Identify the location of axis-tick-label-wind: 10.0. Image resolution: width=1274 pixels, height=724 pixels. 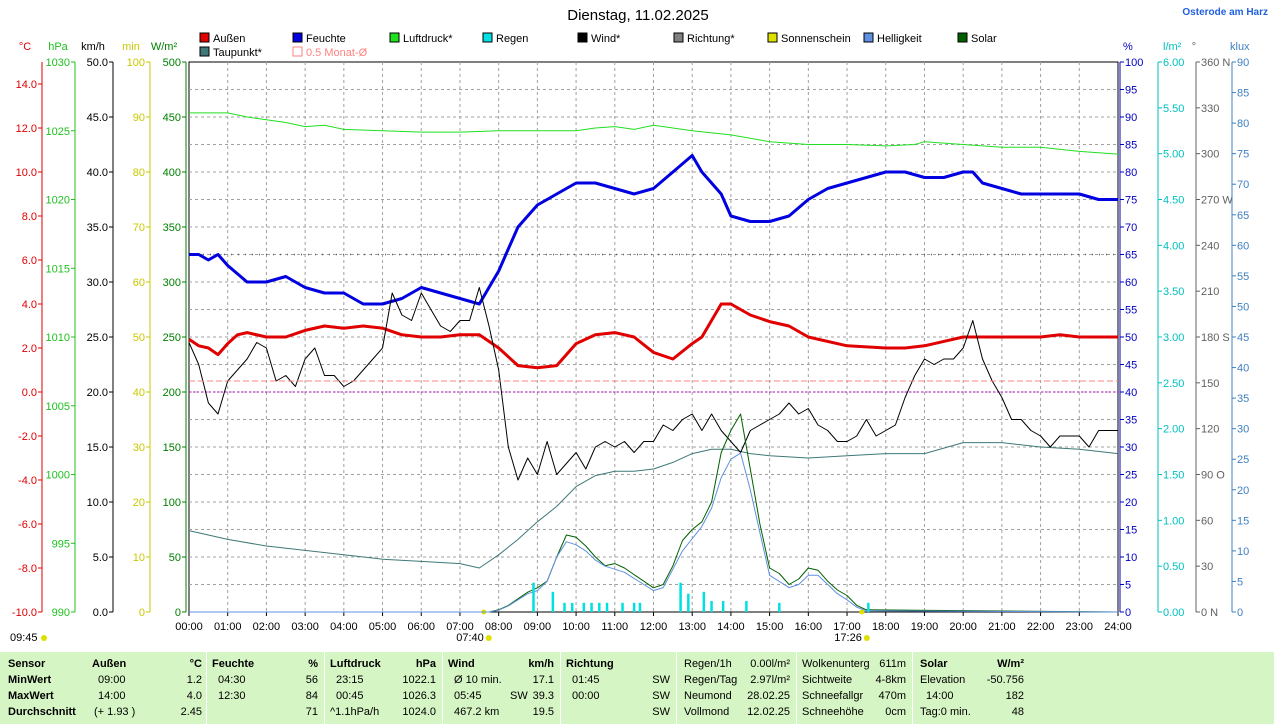
(97, 503).